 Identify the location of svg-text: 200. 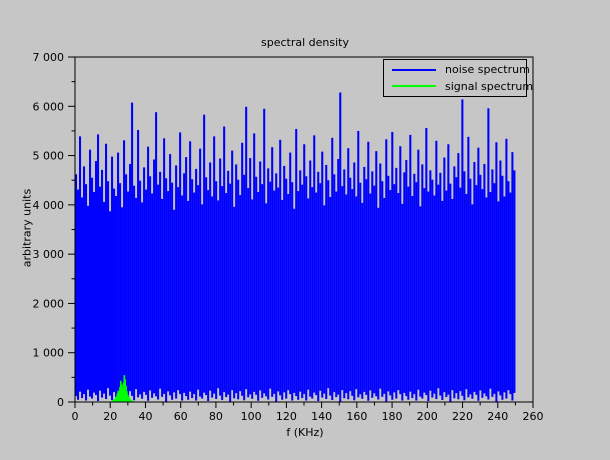
(427, 416).